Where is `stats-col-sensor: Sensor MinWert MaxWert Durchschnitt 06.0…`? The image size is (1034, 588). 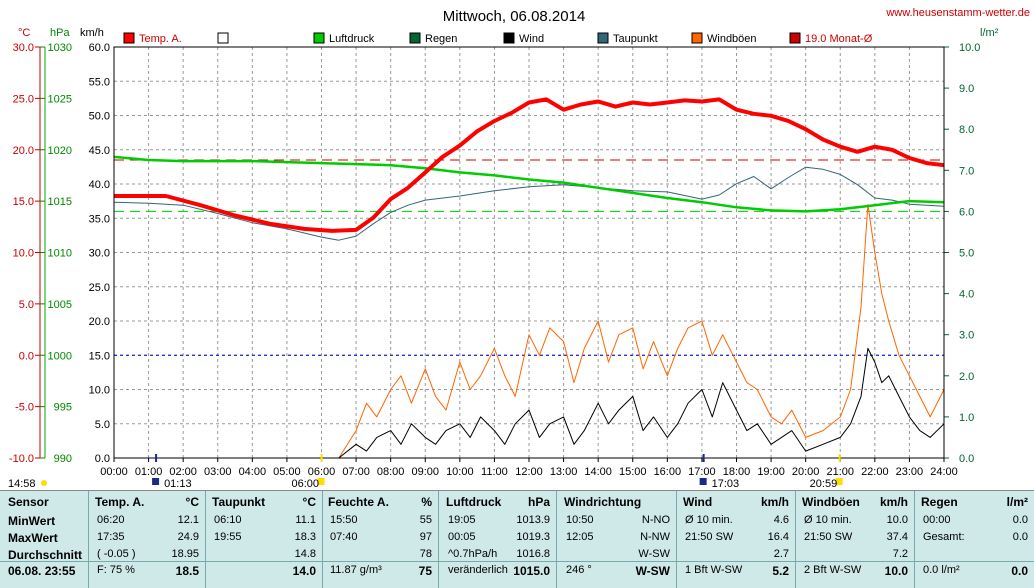
stats-col-sensor: Sensor MinWert MaxWert Durchschnitt 06.0… is located at coordinates (44, 539).